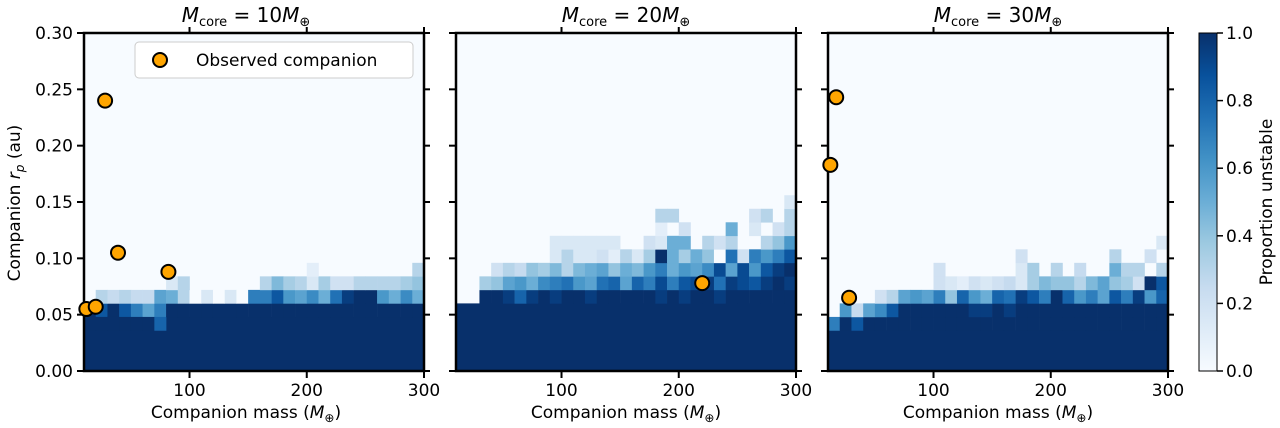  I want to click on y-label-prefix: Companion, so click(15, 230).